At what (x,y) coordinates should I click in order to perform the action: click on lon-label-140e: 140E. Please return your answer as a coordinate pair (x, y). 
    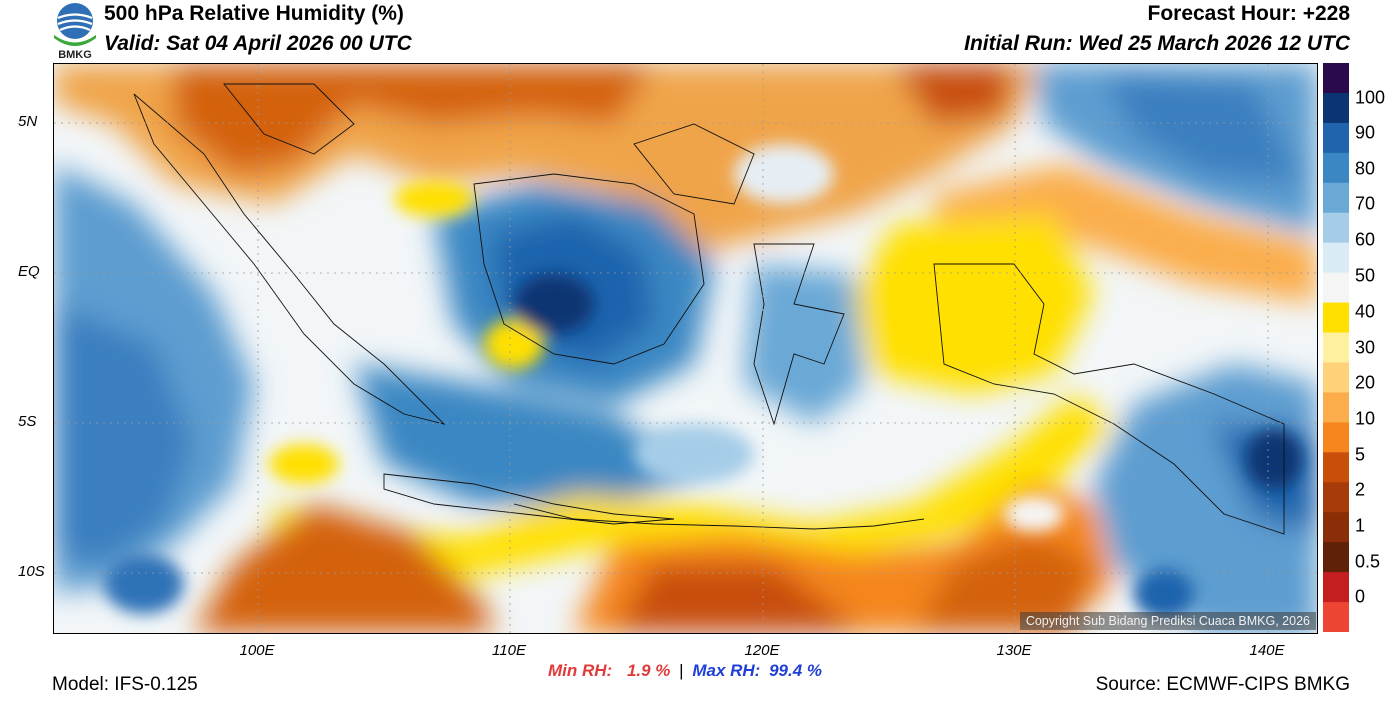
    Looking at the image, I should click on (1267, 650).